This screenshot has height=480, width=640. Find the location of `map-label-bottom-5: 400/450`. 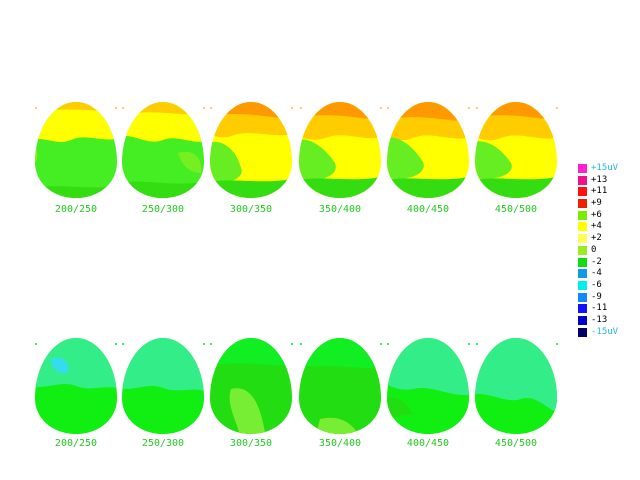

map-label-bottom-5: 400/450 is located at coordinates (428, 443).